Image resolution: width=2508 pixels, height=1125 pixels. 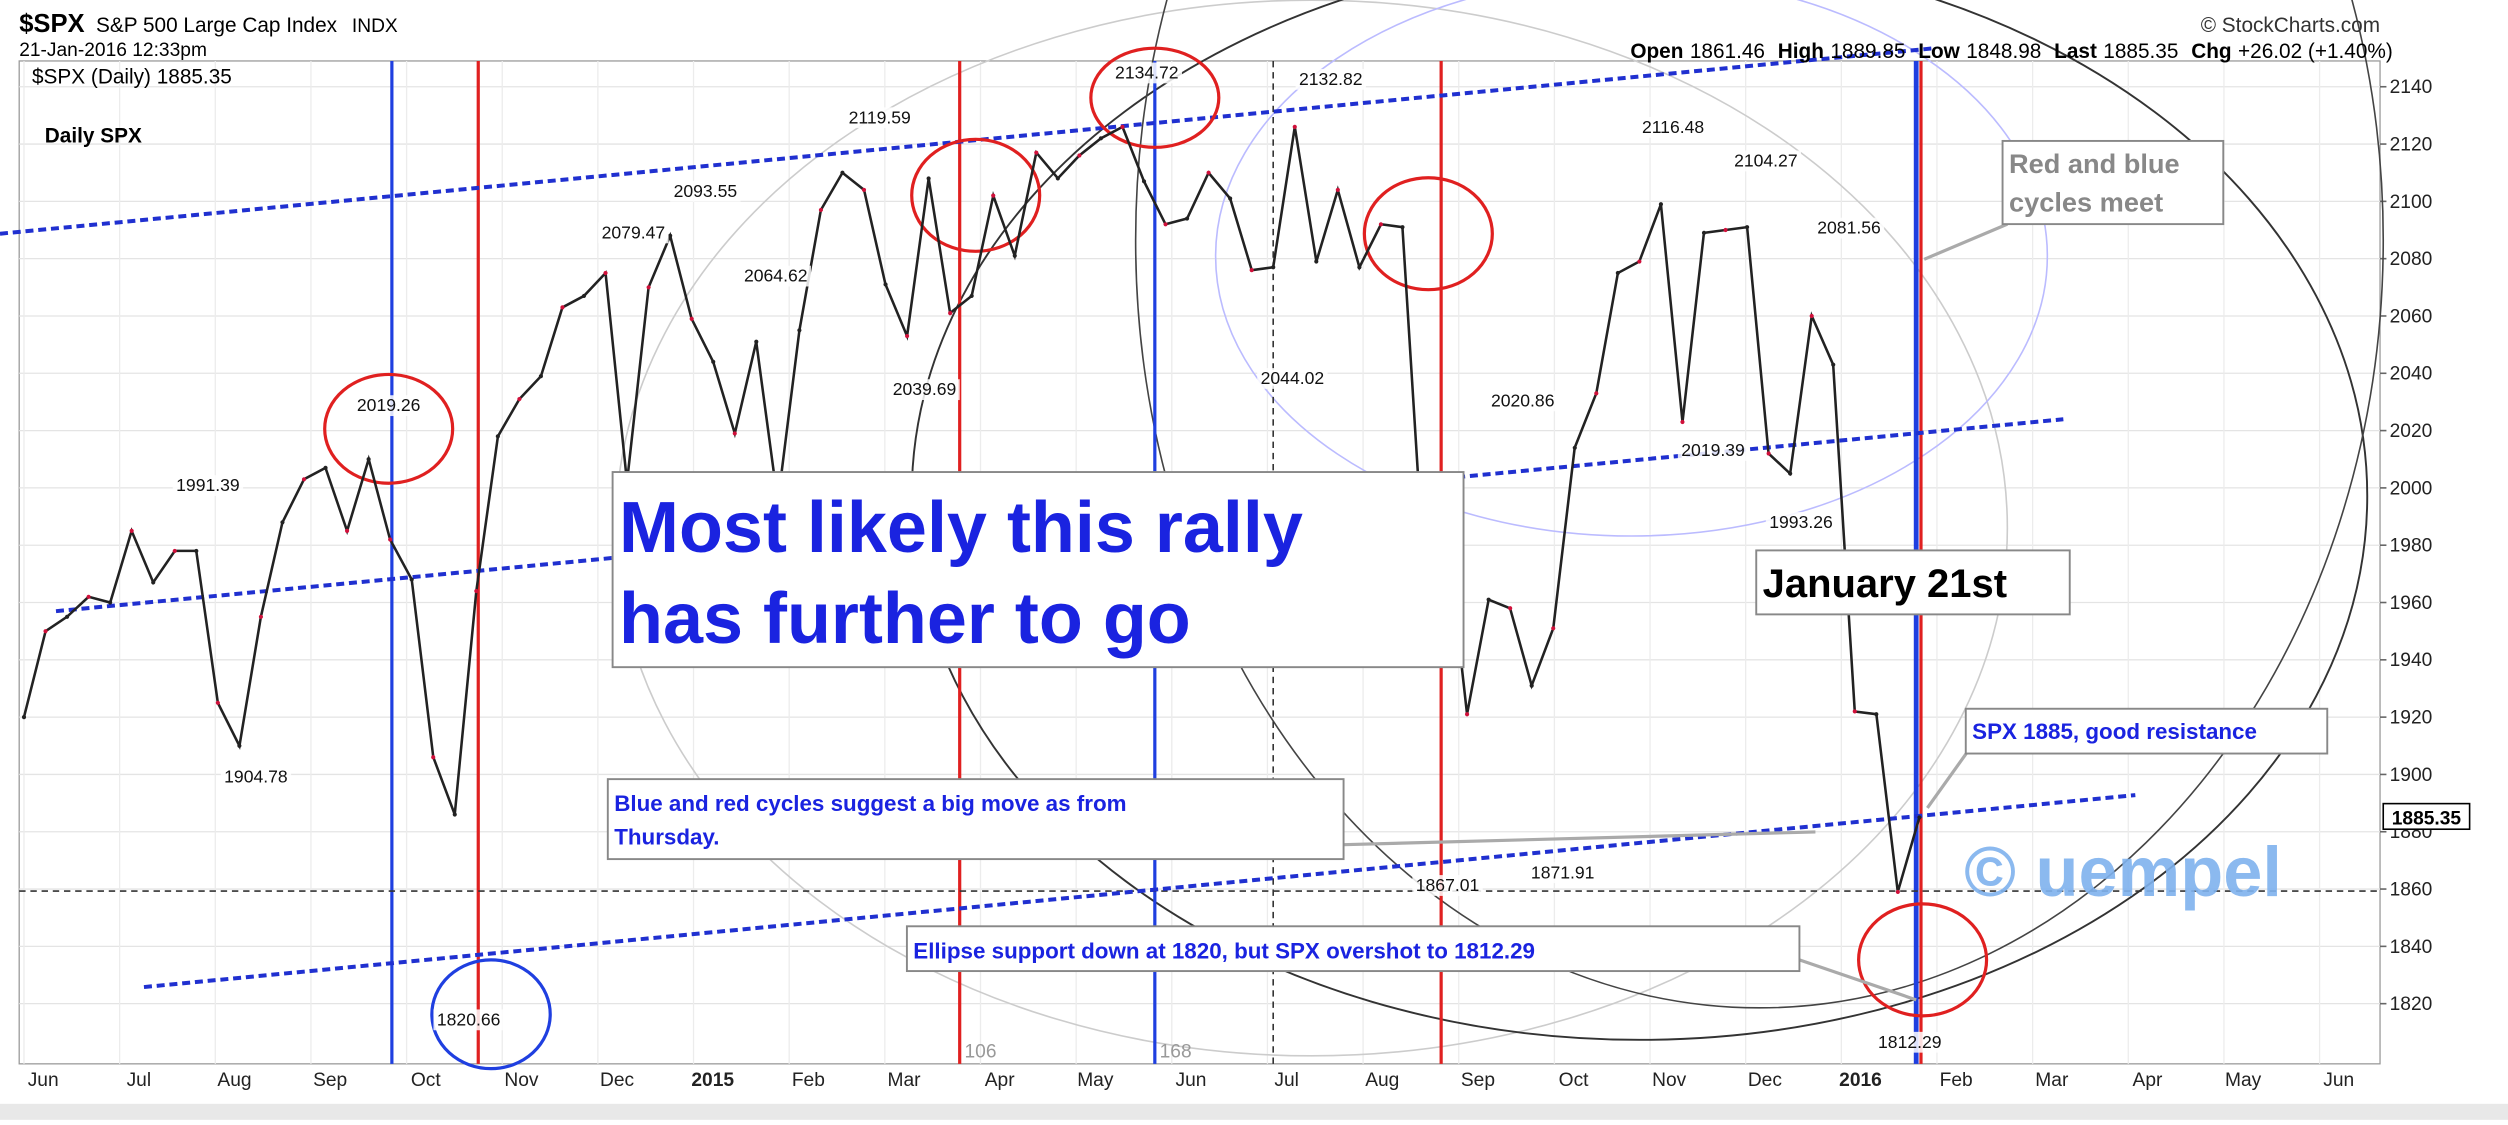 What do you see at coordinates (905, 619) in the screenshot?
I see `note: has further to go` at bounding box center [905, 619].